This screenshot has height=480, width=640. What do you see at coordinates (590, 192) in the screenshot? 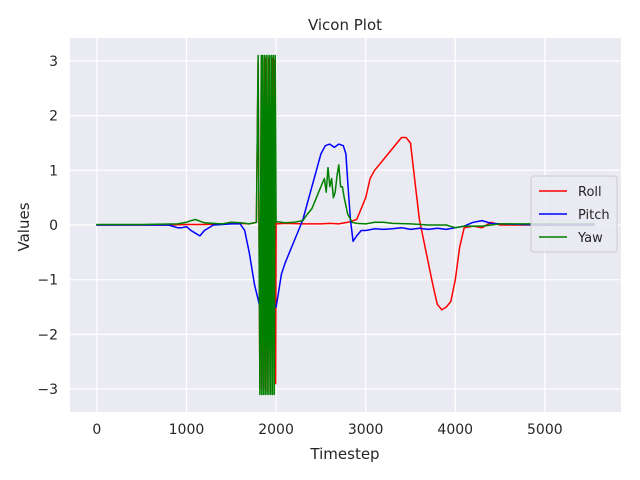
I see `legend-label-roll: Roll` at bounding box center [590, 192].